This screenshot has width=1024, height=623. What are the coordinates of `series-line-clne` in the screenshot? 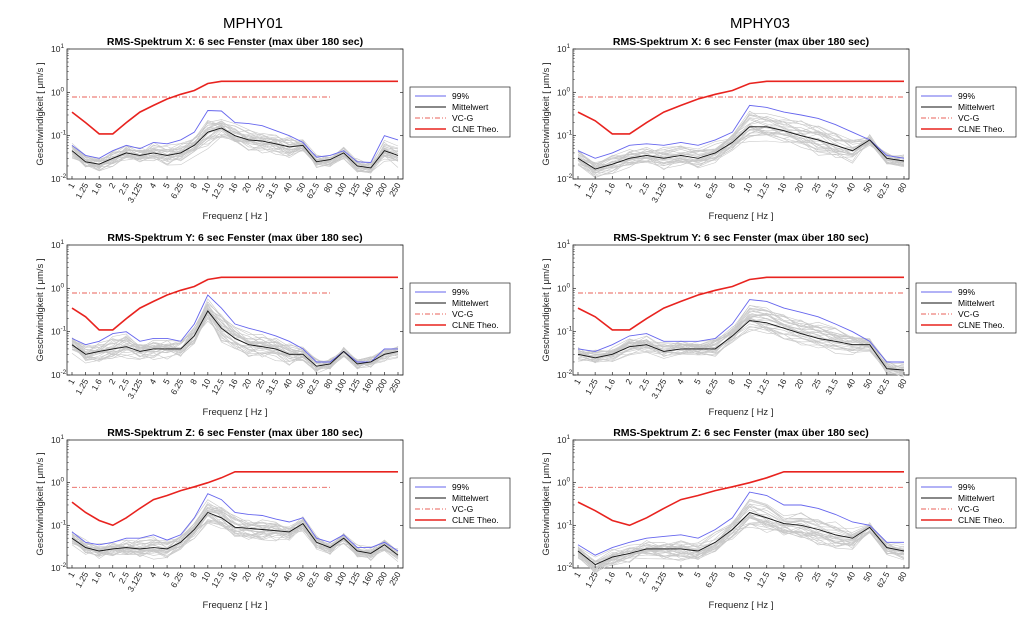 It's located at (740, 107).